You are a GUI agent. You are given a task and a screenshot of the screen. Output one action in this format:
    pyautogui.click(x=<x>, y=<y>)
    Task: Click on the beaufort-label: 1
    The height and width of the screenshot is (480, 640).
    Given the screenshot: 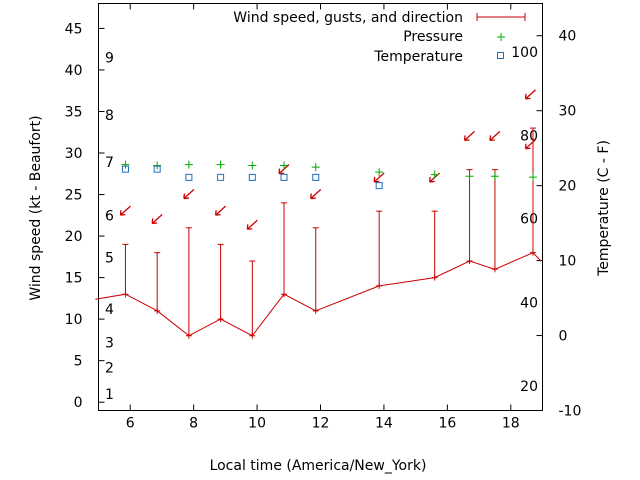 What is the action you would take?
    pyautogui.click(x=109, y=395)
    